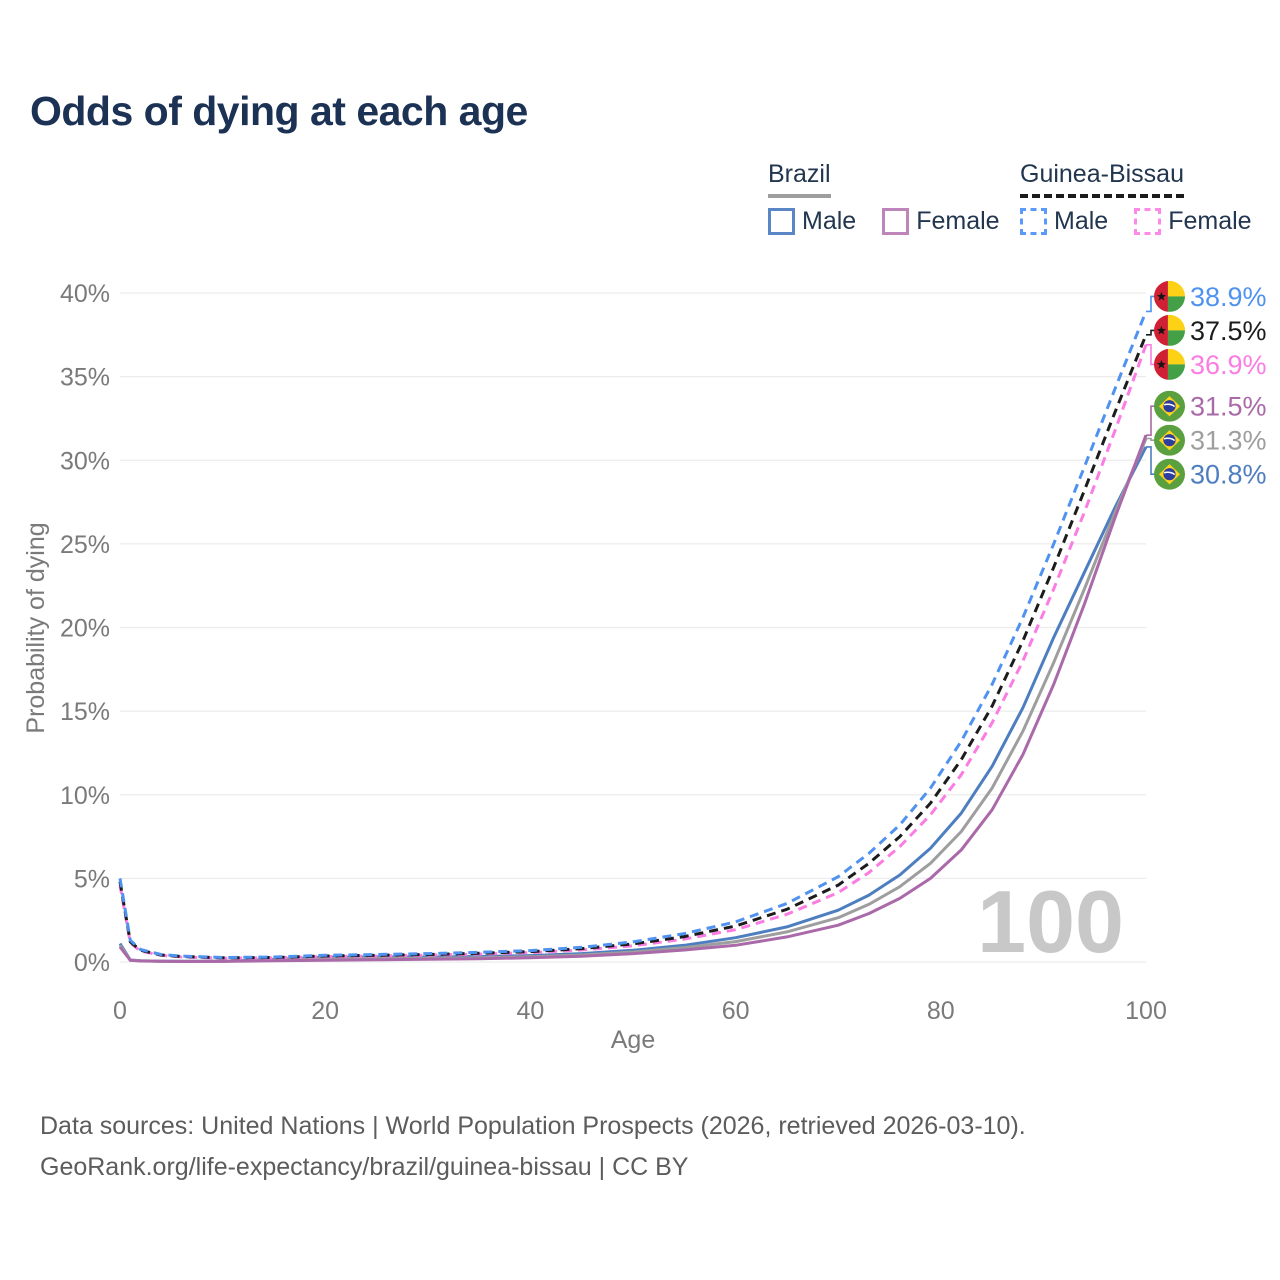  I want to click on page-title: Odds of dying at each age, so click(279, 111).